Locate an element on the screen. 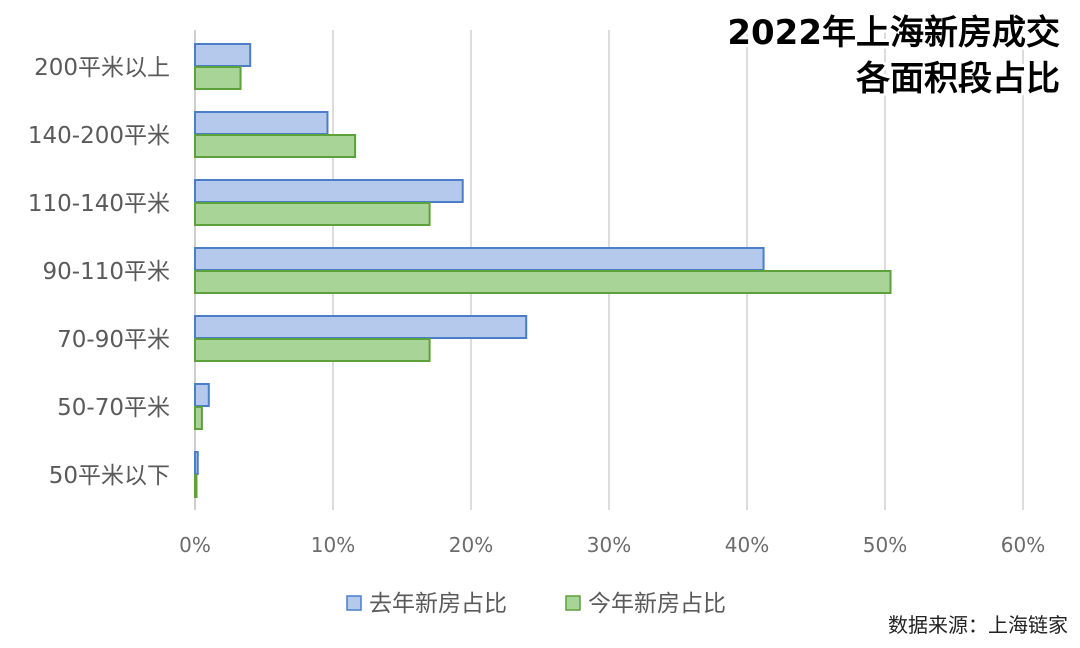 The width and height of the screenshot is (1080, 648). x-tick-label: 0% is located at coordinates (195, 545).